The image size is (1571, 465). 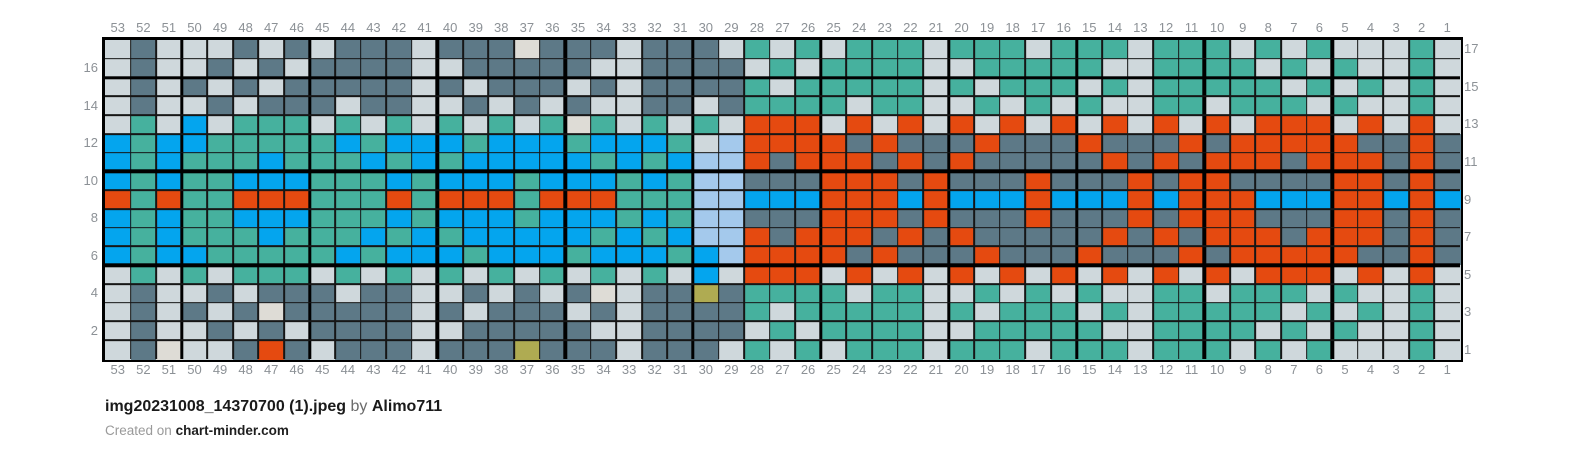 What do you see at coordinates (1089, 27) in the screenshot?
I see `column-number: 15` at bounding box center [1089, 27].